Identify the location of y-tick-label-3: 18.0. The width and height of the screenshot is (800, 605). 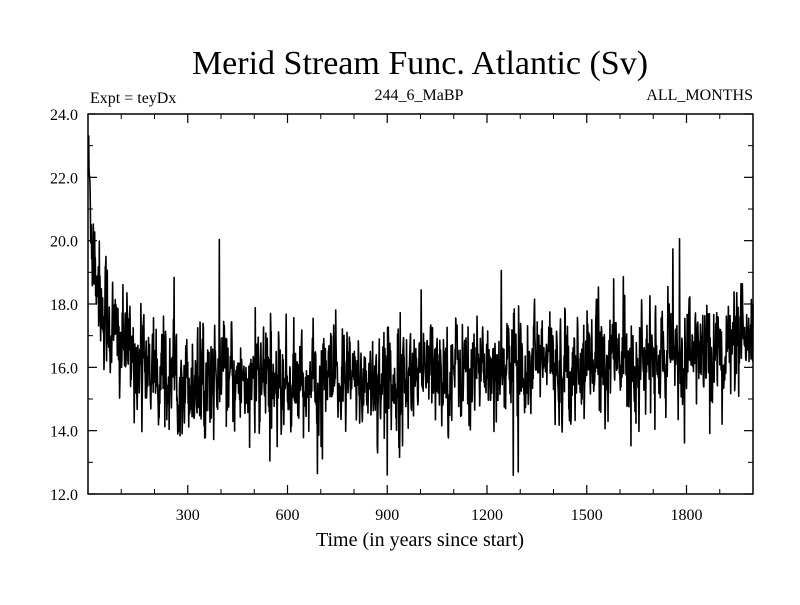
(64, 305).